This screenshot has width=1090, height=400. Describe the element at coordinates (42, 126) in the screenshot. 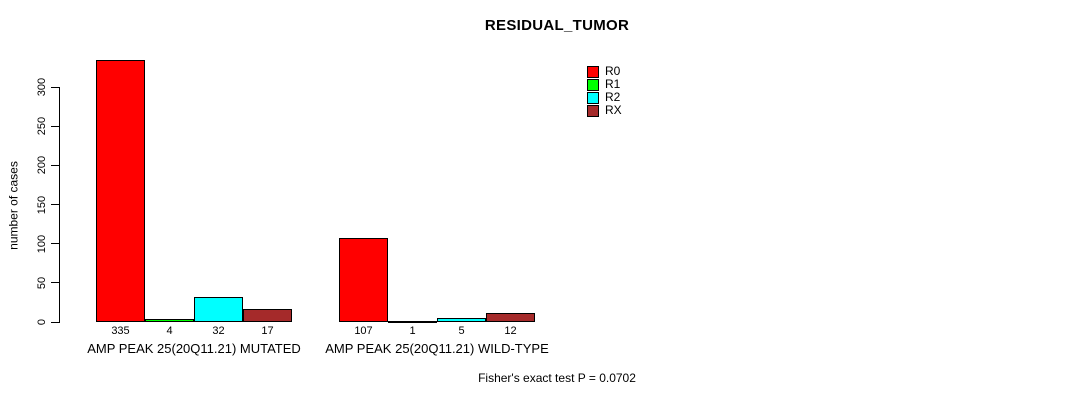

I see `y-tick-label: 250` at that location.